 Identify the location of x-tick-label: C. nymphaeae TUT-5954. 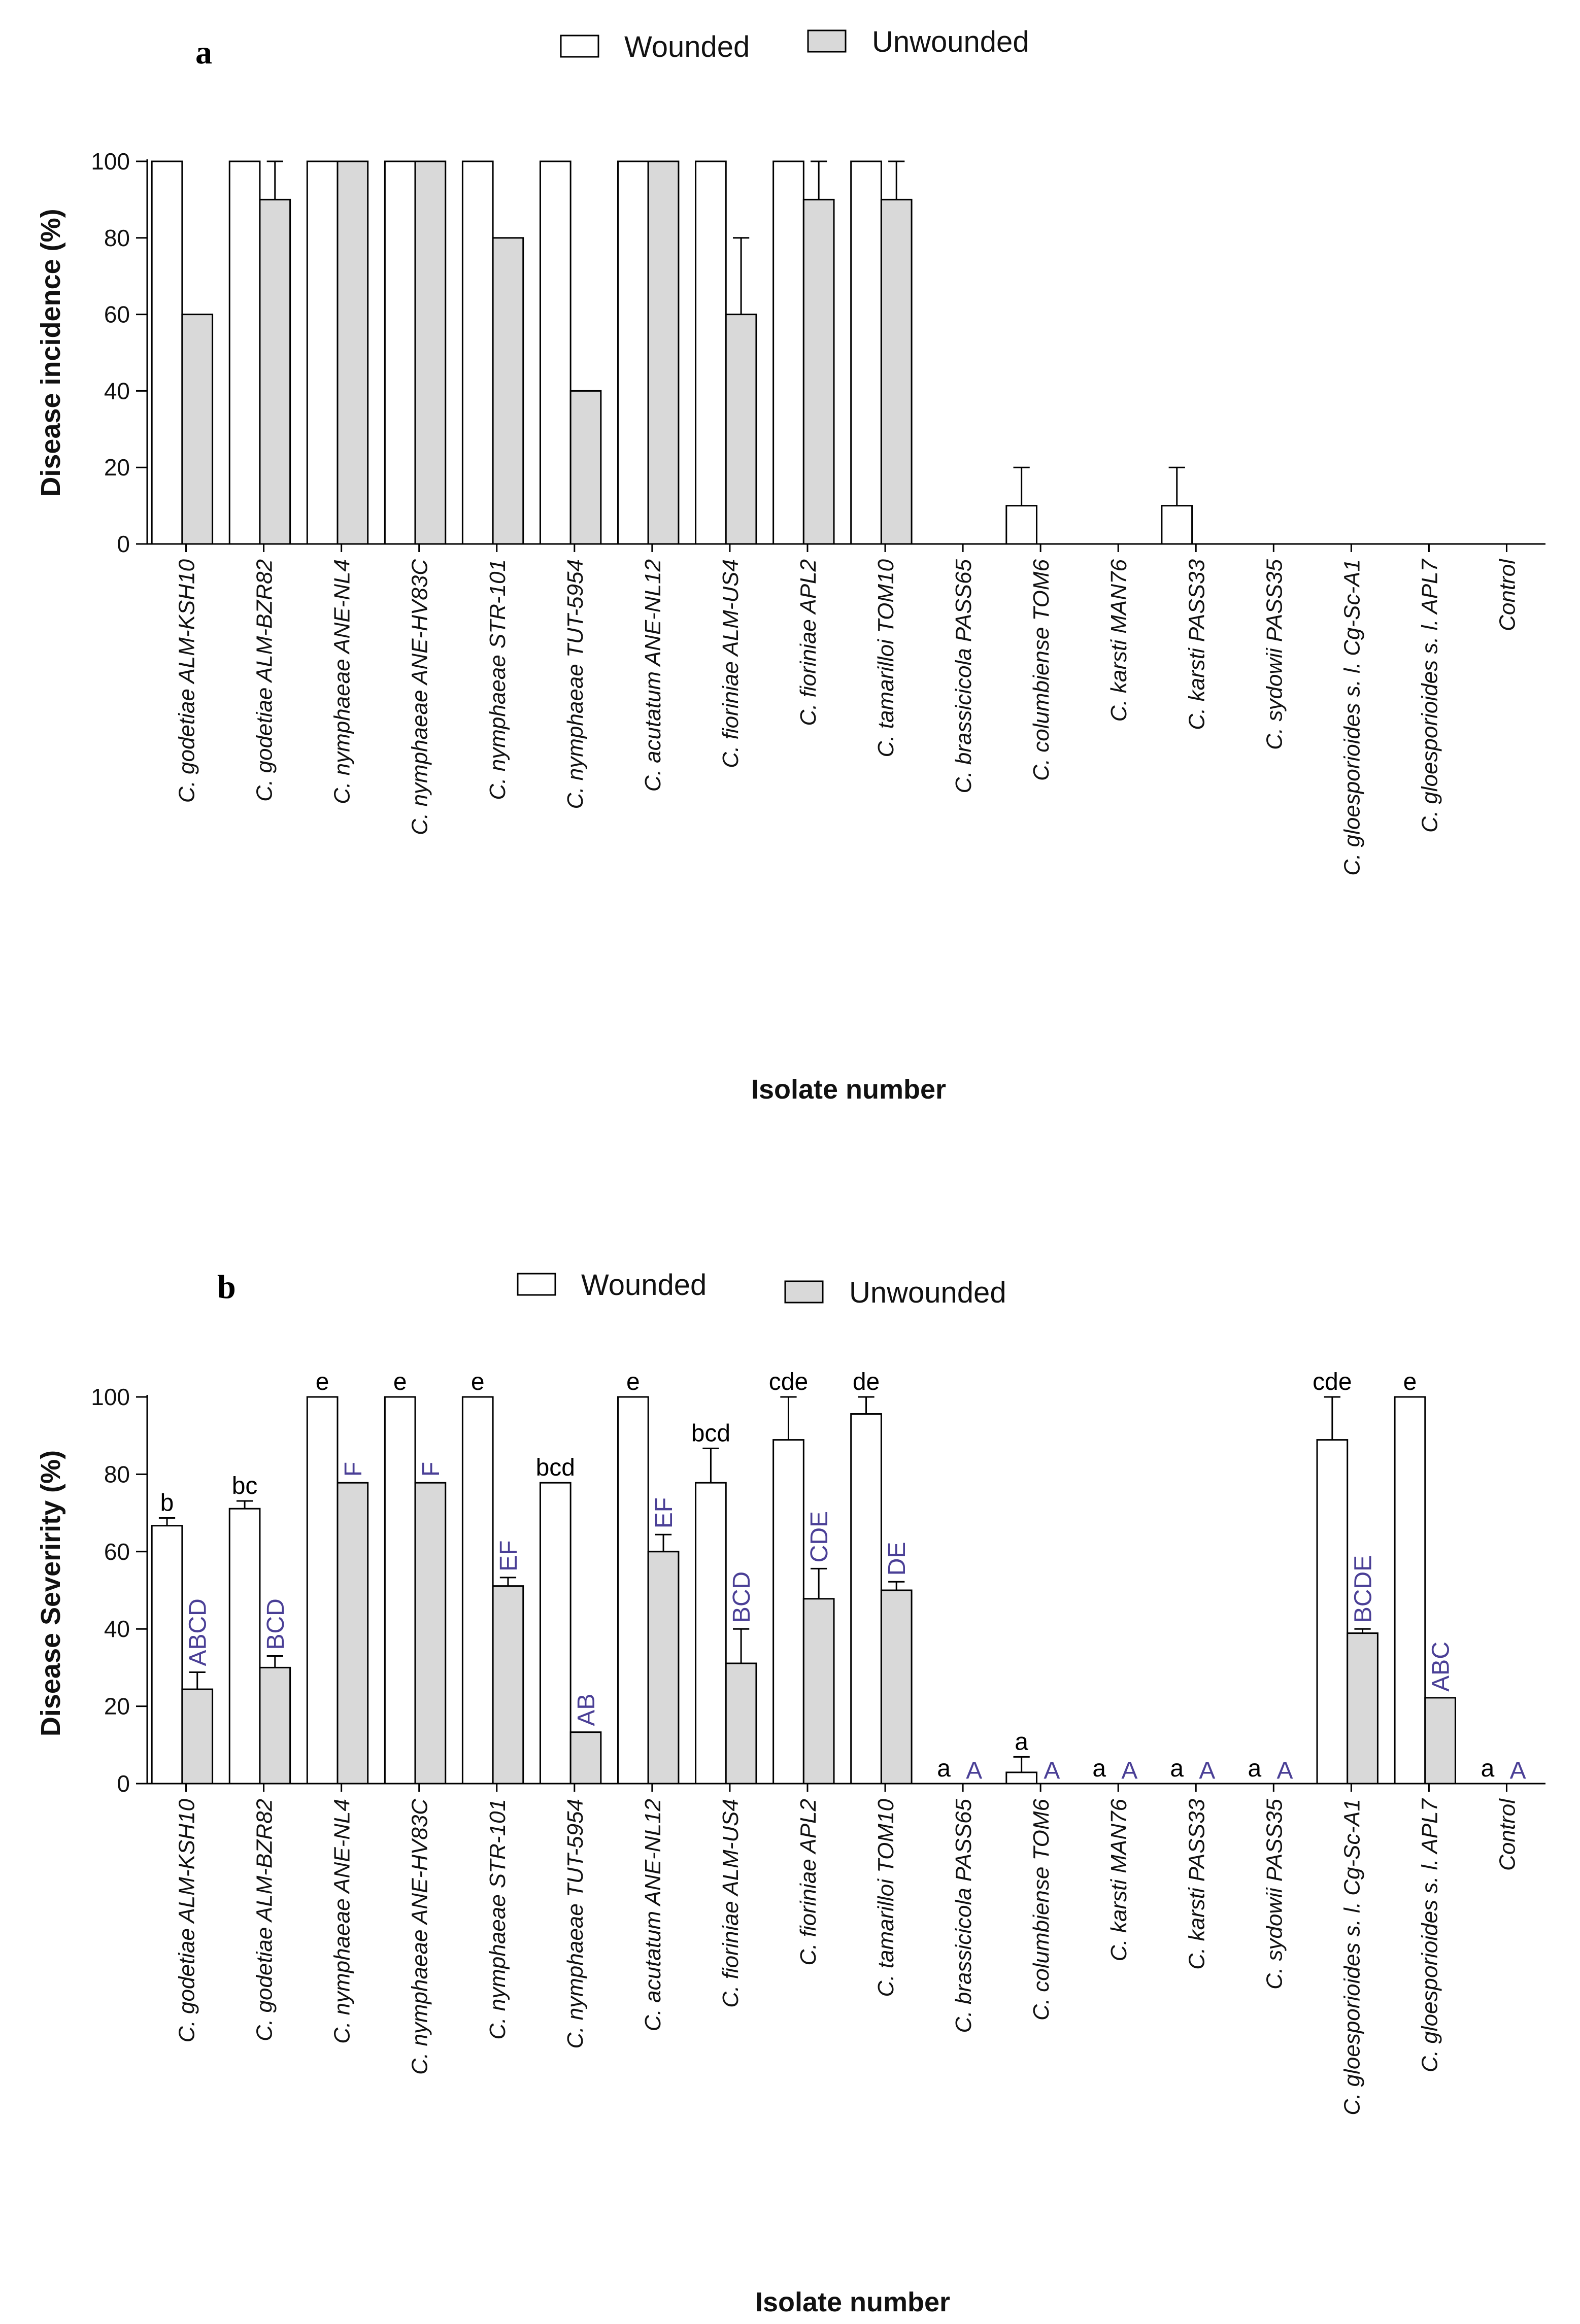
(575, 1923).